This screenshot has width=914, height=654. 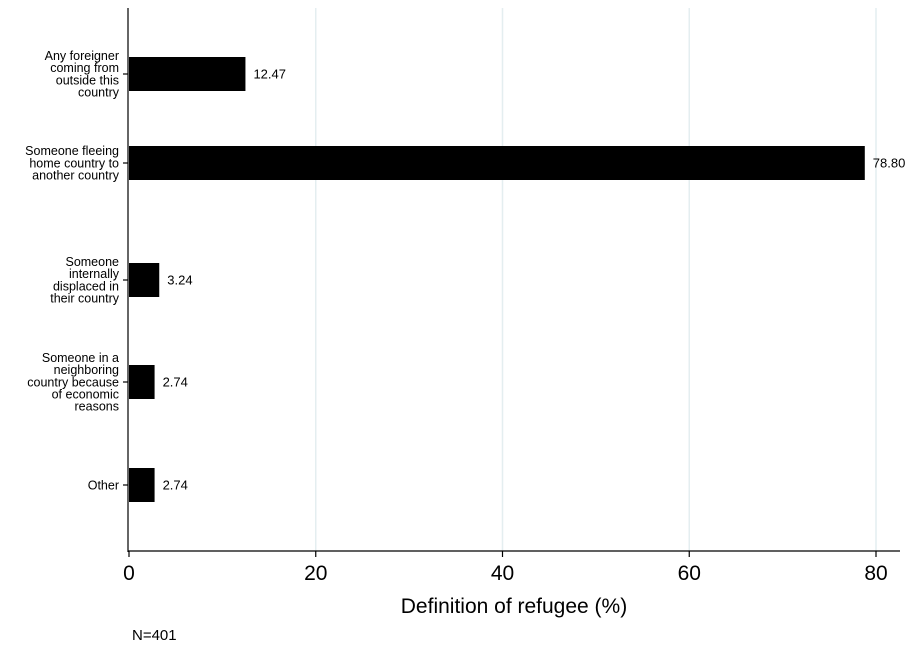 I want to click on category-label: displaced in, so click(x=86, y=286).